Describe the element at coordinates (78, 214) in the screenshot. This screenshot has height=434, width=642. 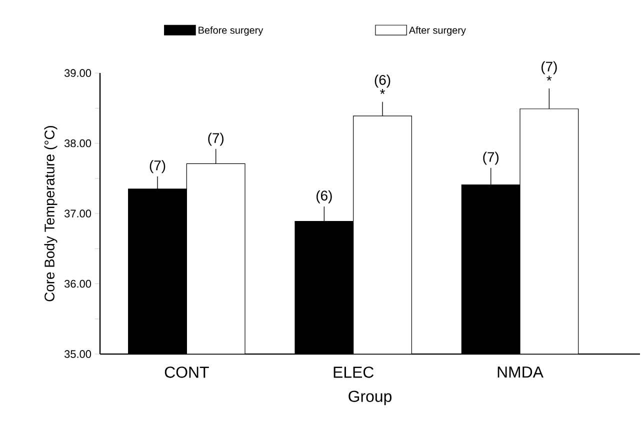
I see `y-tick-label: 37.00` at that location.